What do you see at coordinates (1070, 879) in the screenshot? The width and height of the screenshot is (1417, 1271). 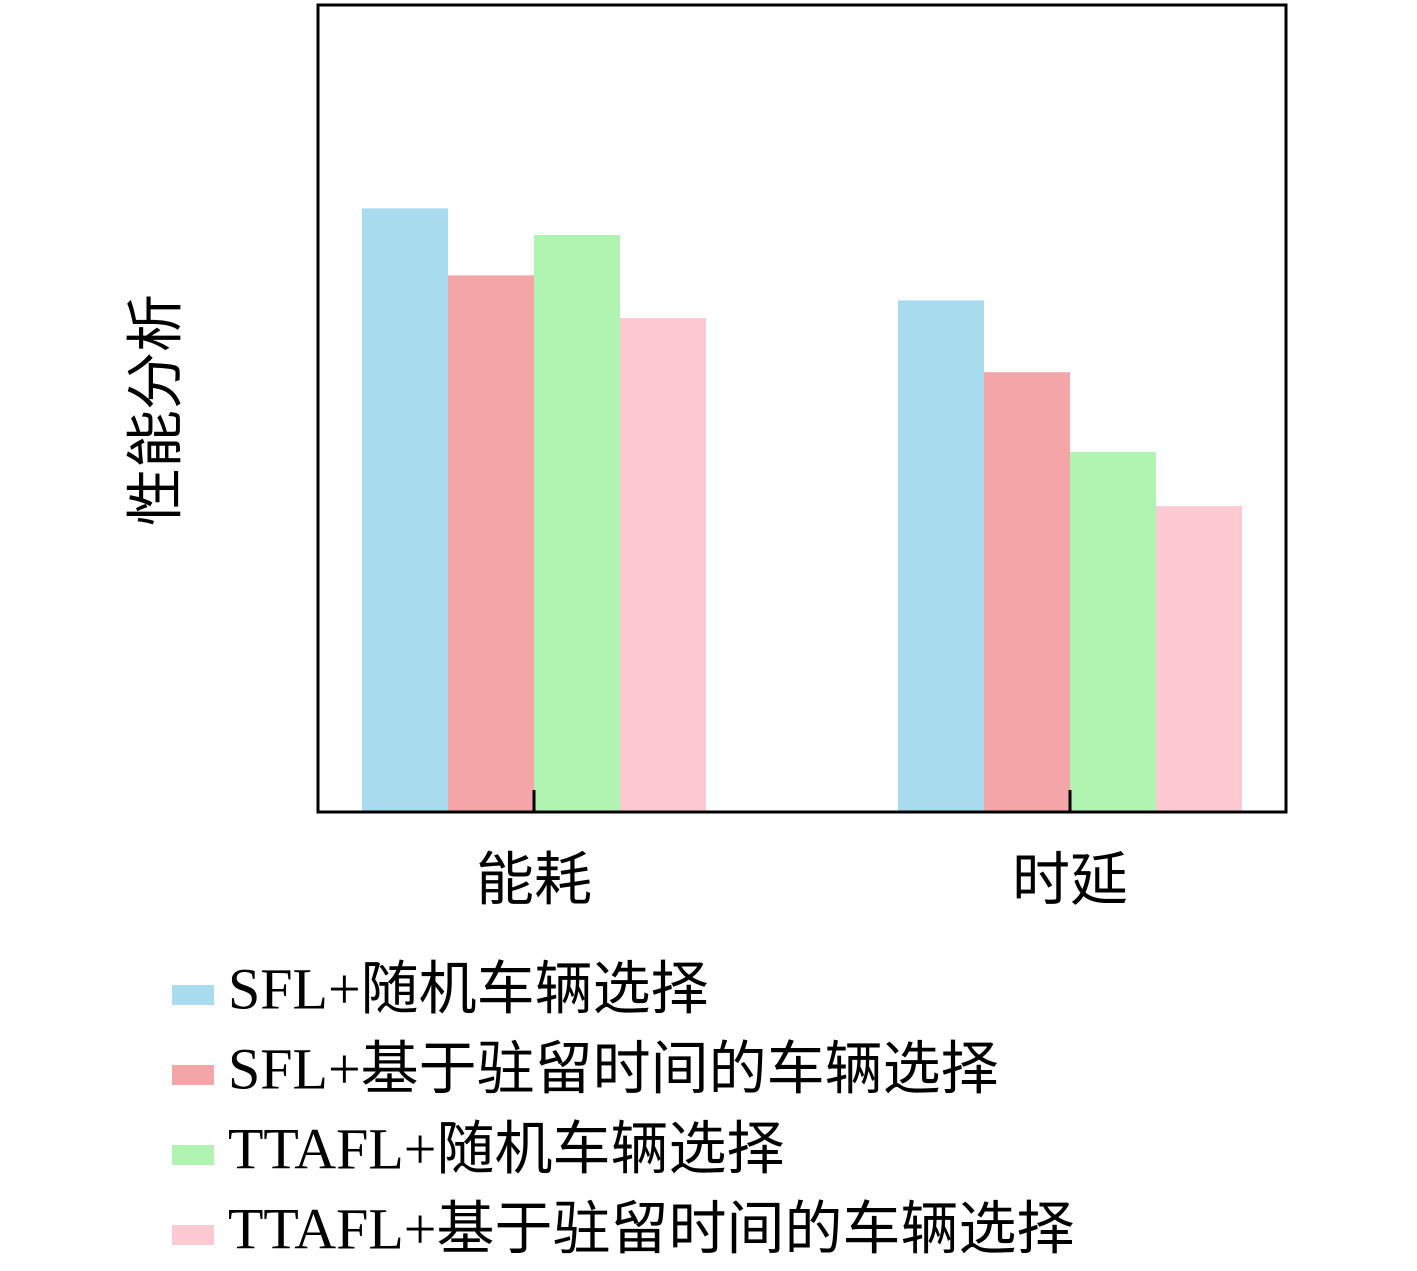 I see `x-tick-label: 时延` at bounding box center [1070, 879].